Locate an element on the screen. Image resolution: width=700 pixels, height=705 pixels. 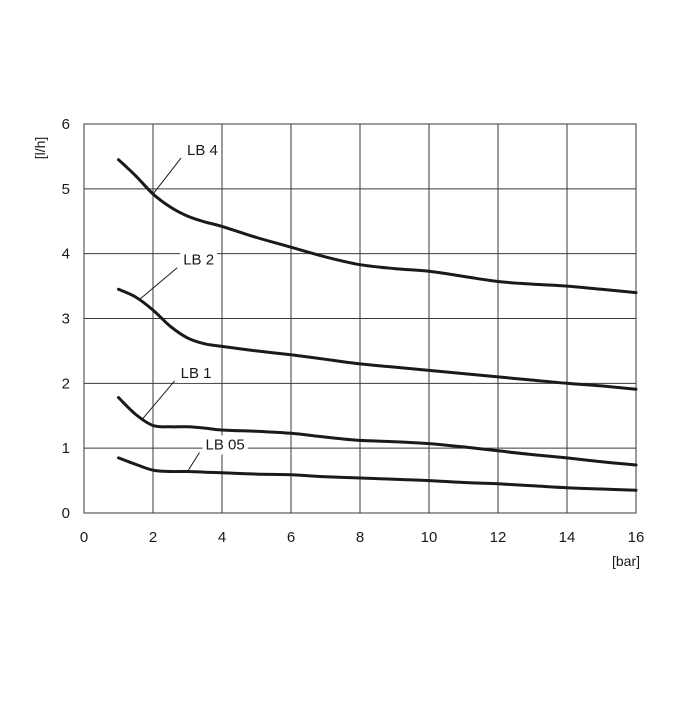
y-tick-label: 3 is located at coordinates (66, 319).